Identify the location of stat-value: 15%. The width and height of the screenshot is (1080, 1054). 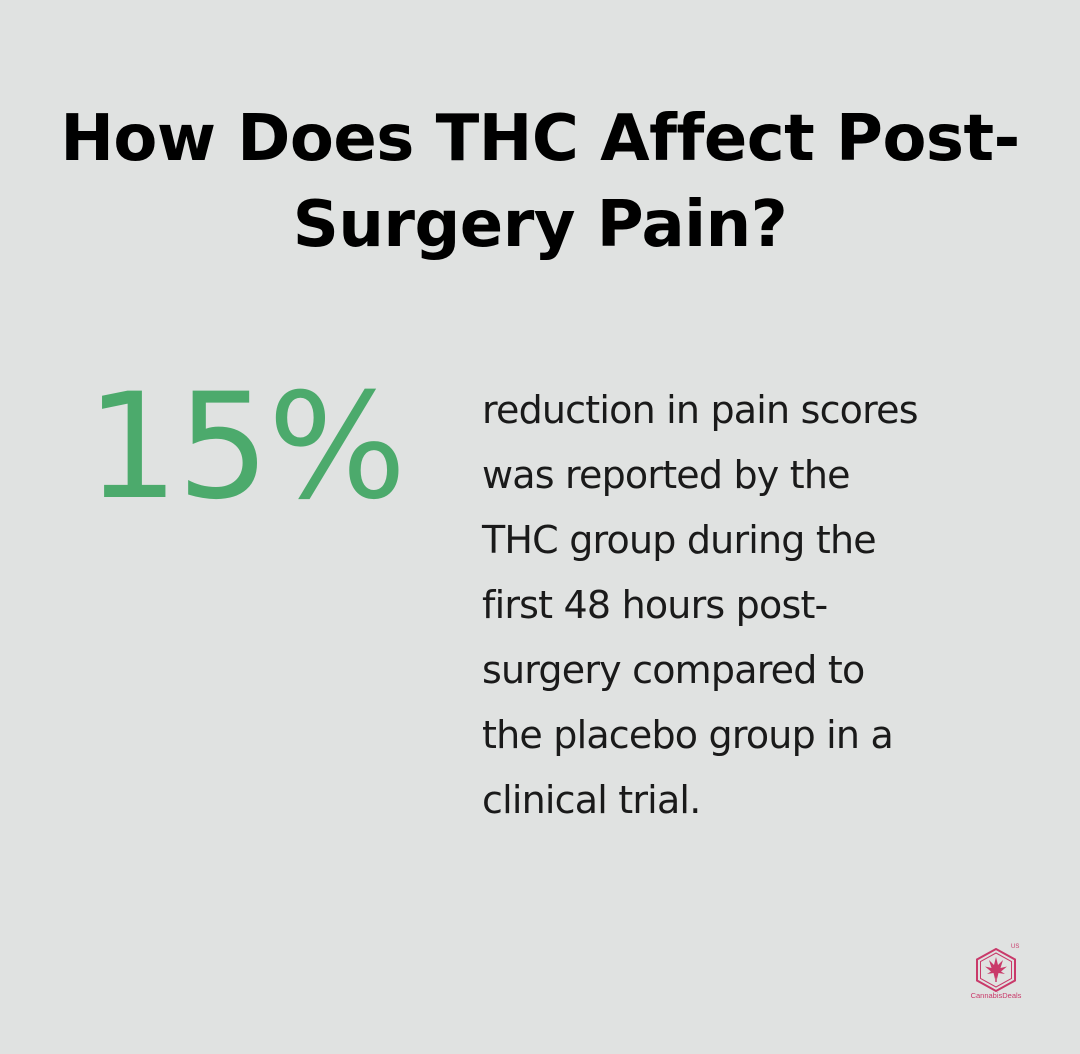
(246, 447).